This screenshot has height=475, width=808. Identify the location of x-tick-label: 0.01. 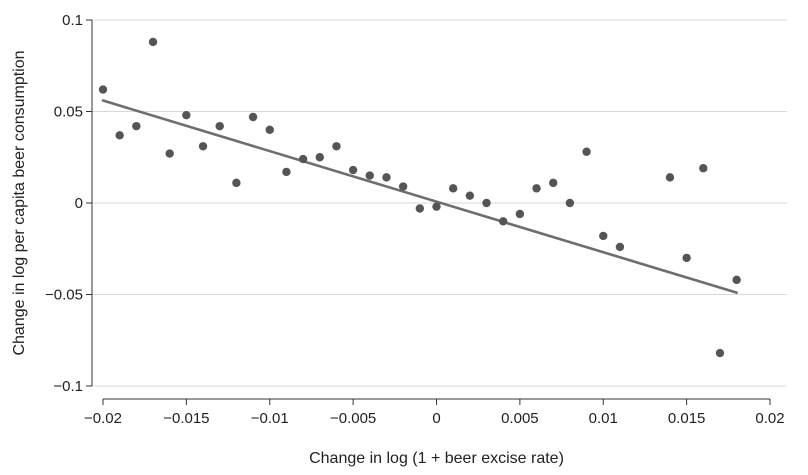
(603, 418).